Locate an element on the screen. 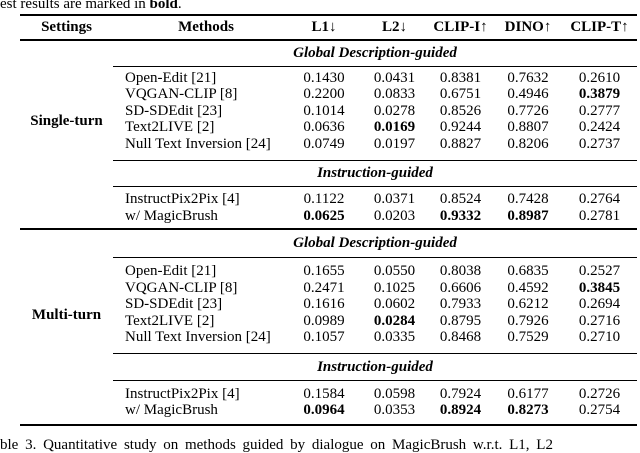 The image size is (640, 453). setting-label-single-turn: Single-turn is located at coordinates (66, 121).